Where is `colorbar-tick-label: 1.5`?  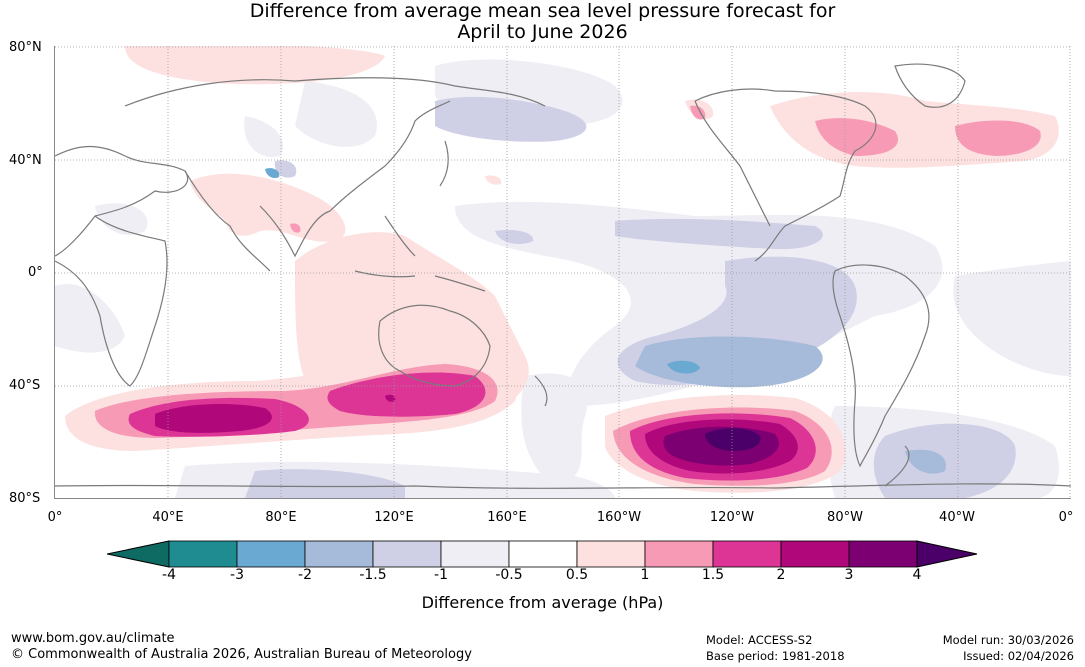
colorbar-tick-label: 1.5 is located at coordinates (713, 575).